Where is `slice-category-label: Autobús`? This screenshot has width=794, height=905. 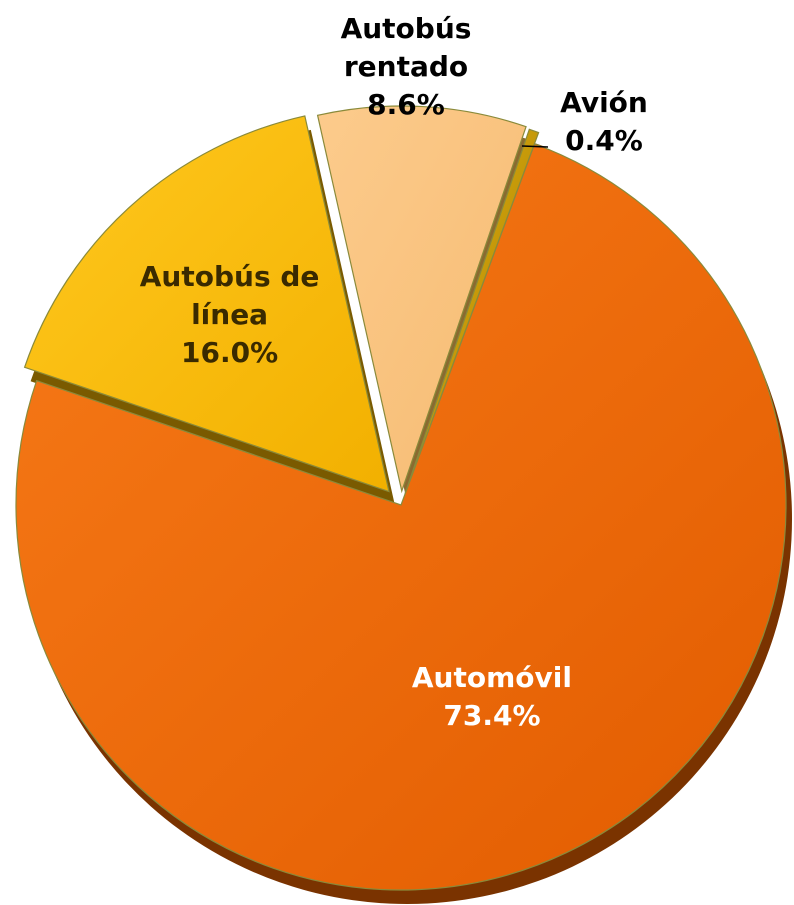
slice-category-label: Autobús is located at coordinates (406, 28).